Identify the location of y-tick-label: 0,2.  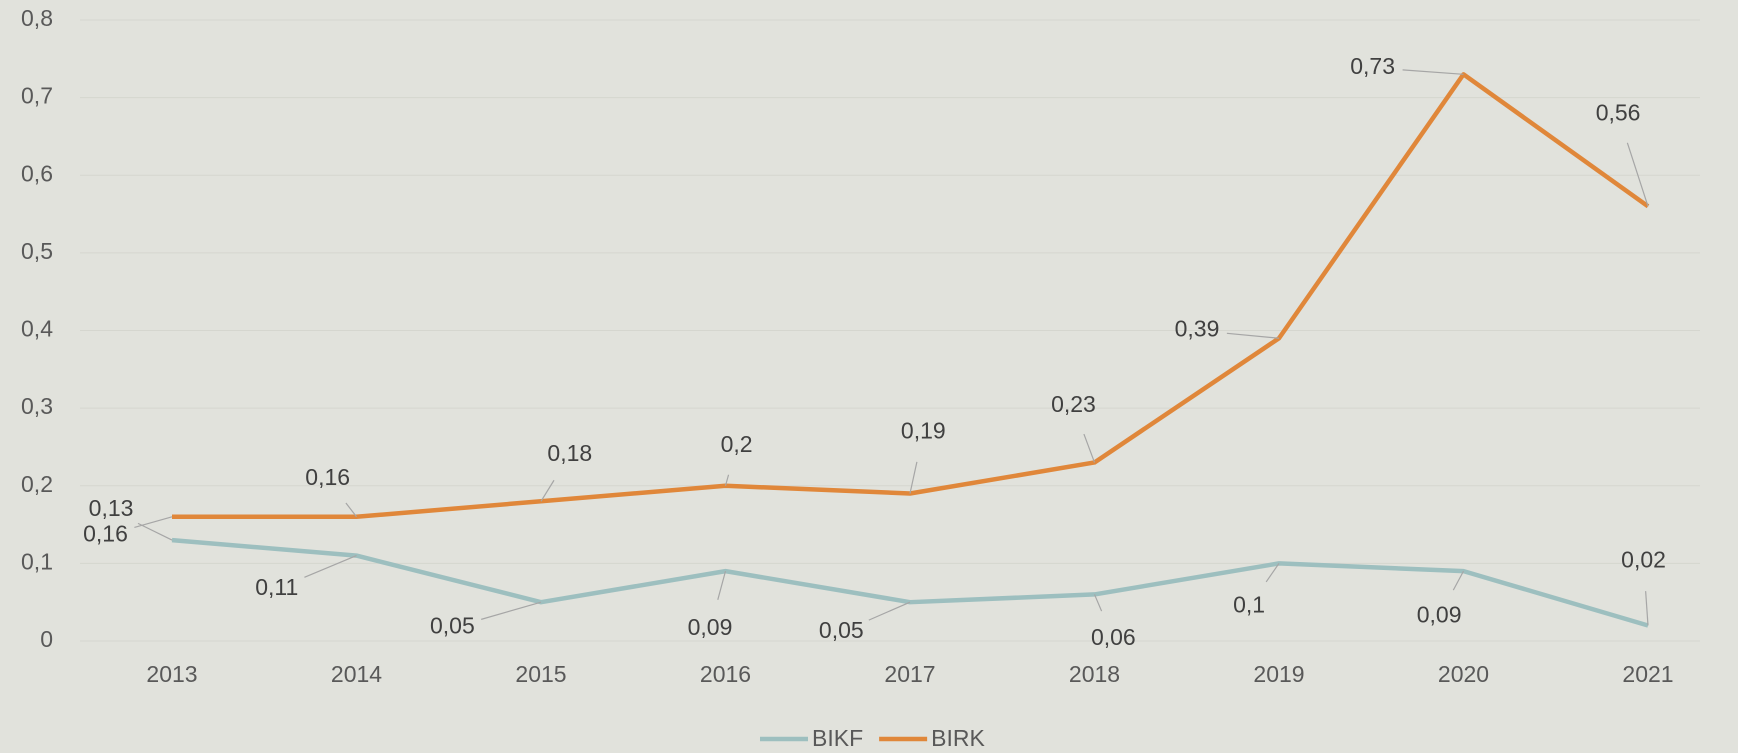
(37, 484).